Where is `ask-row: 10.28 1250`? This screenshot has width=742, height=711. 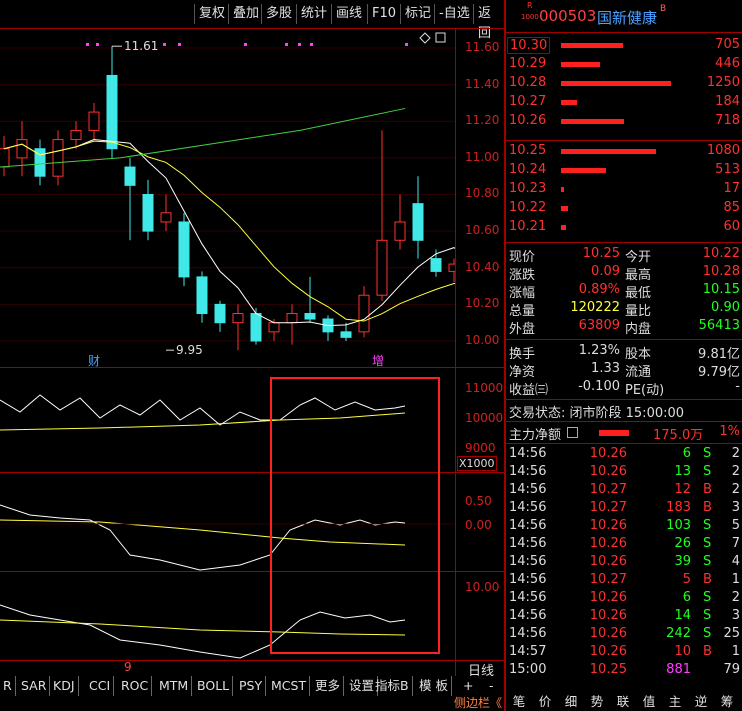
ask-row: 10.28 1250 is located at coordinates (624, 84).